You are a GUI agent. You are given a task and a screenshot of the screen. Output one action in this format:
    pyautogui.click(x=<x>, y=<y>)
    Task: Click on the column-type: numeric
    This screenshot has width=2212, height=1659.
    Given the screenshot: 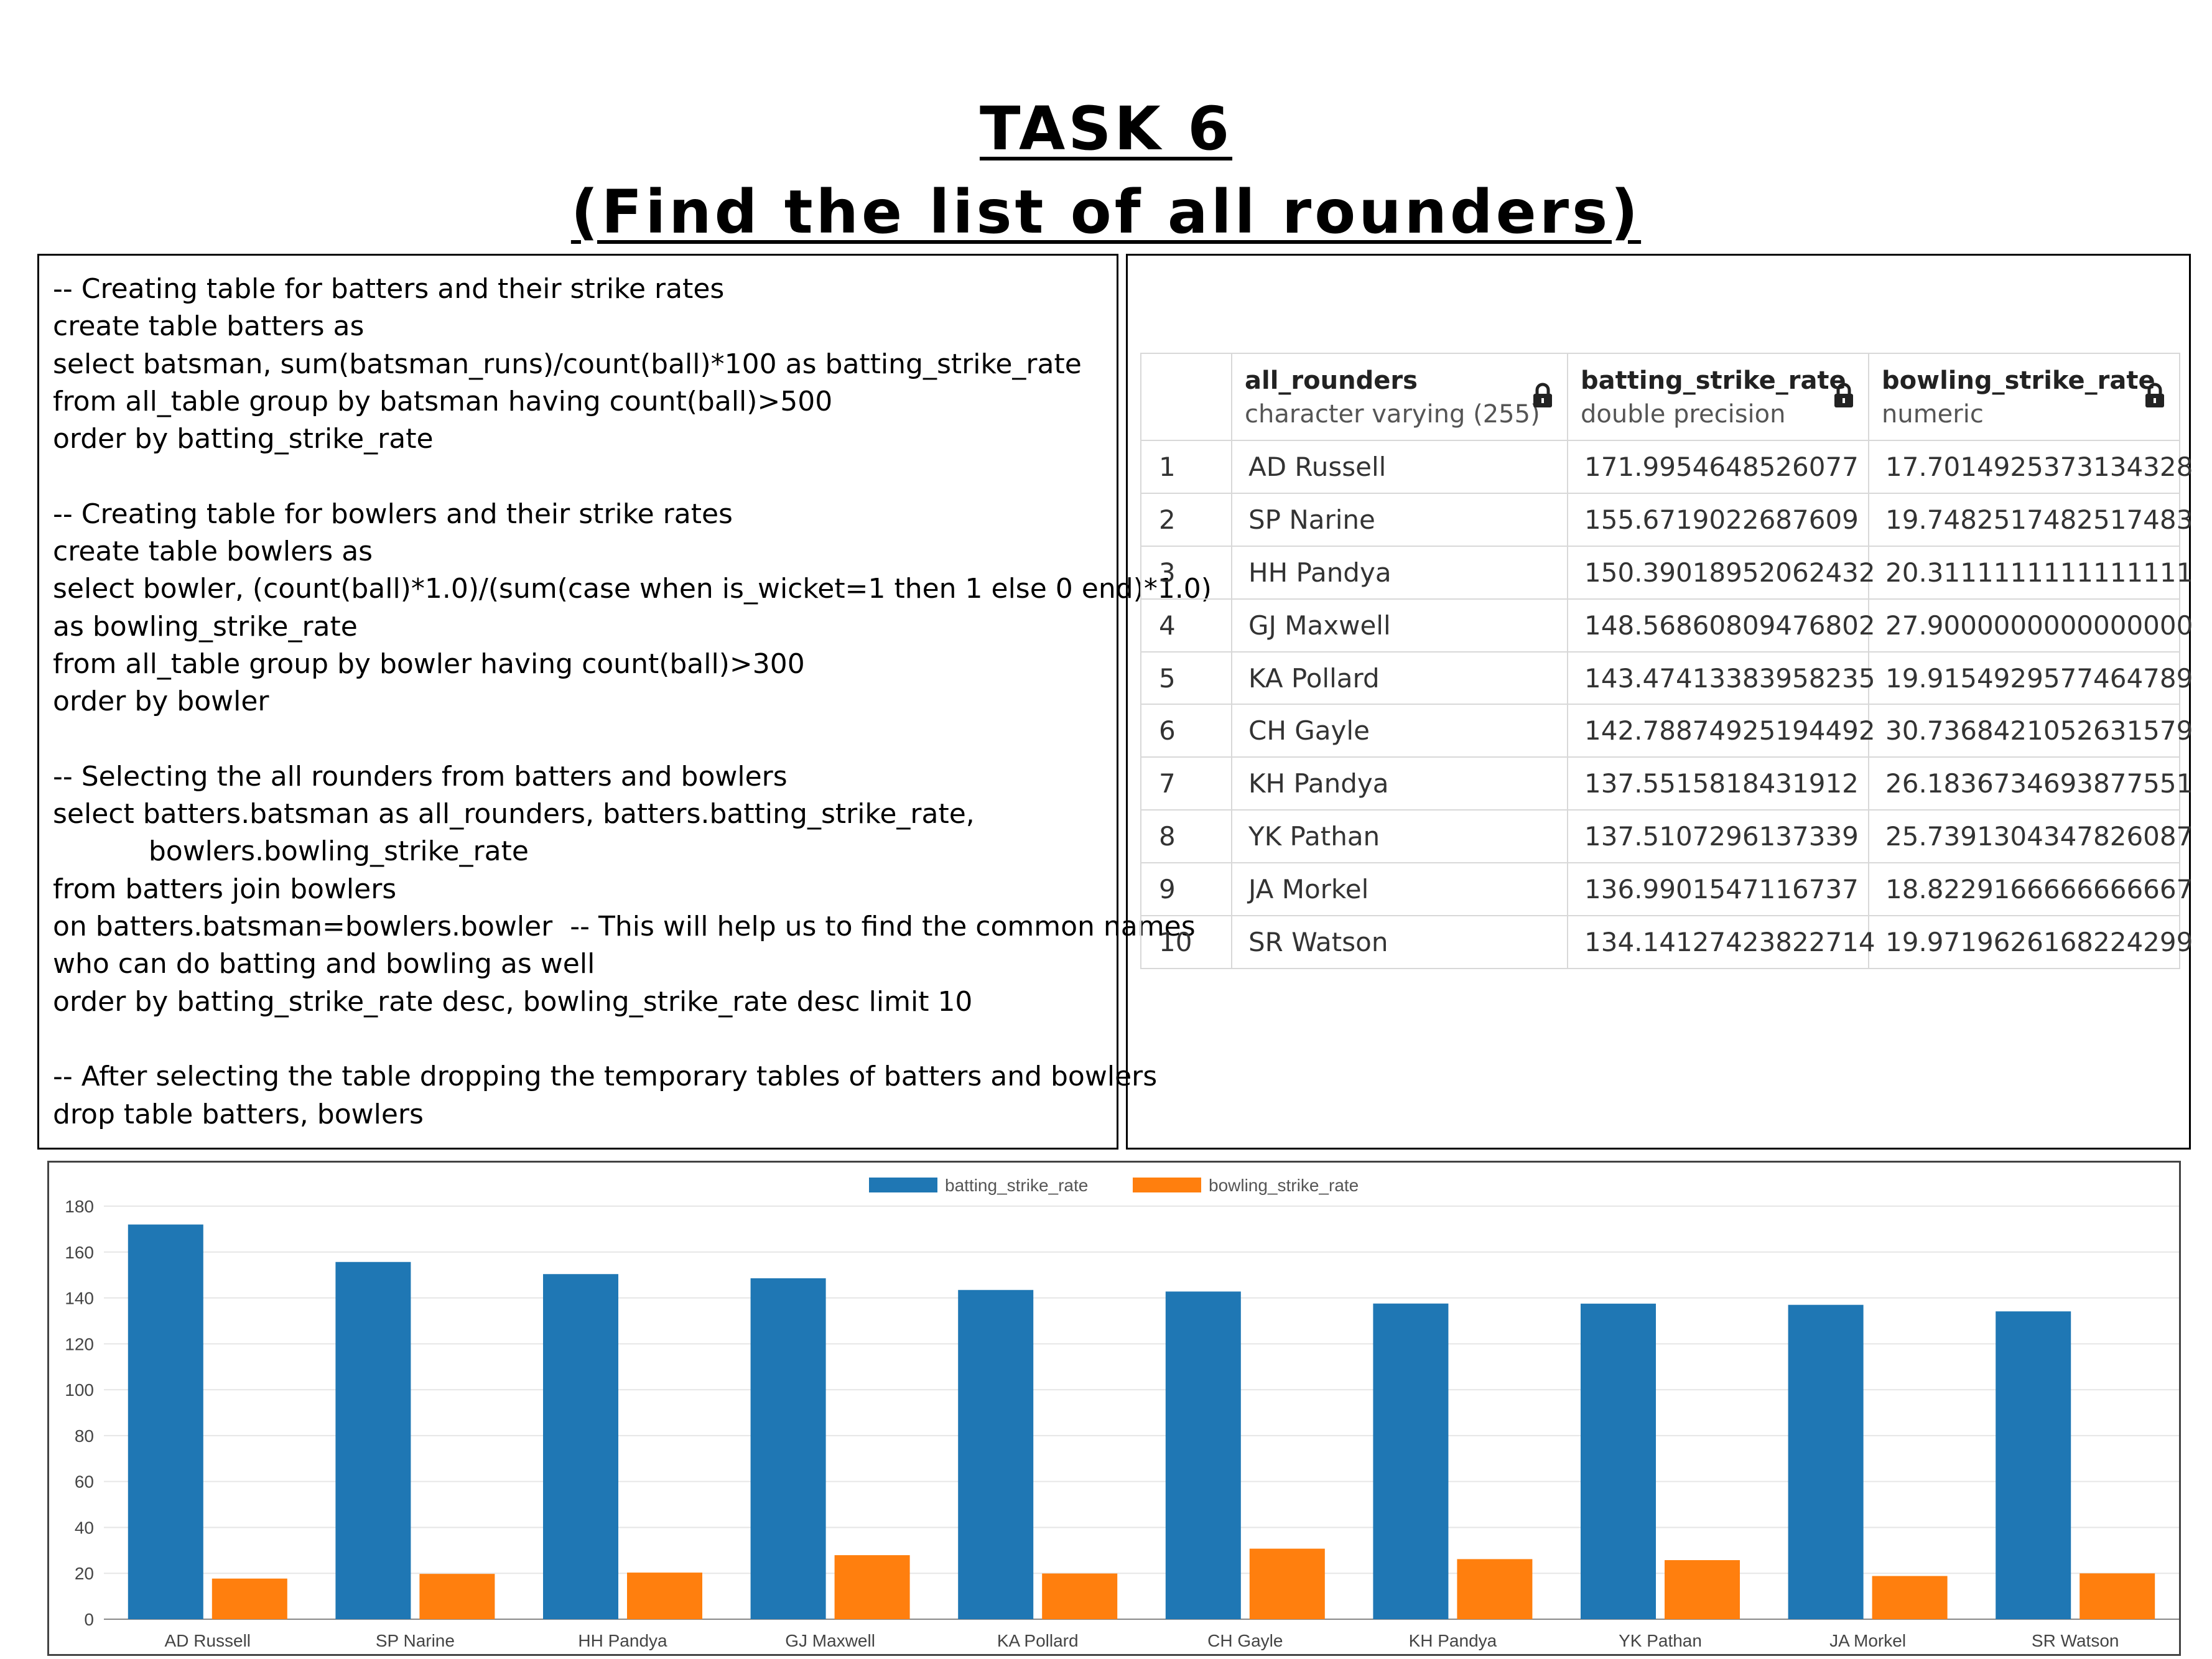 What is the action you would take?
    pyautogui.click(x=1933, y=414)
    